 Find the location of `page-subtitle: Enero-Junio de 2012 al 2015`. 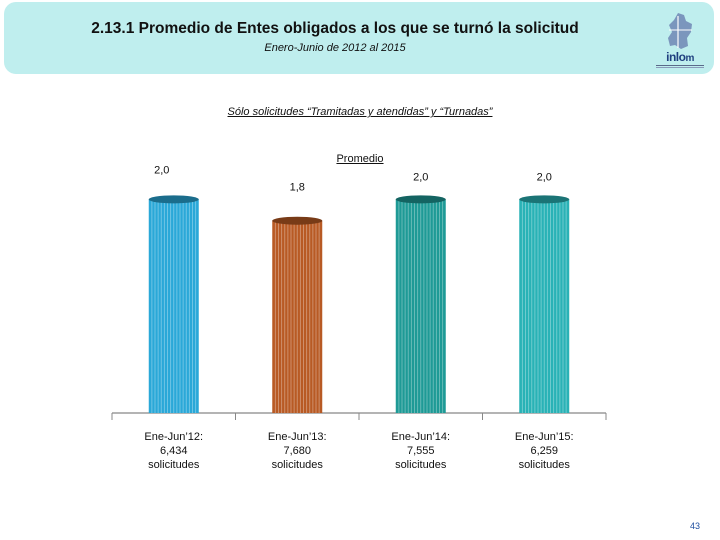

page-subtitle: Enero-Junio de 2012 al 2015 is located at coordinates (335, 48).